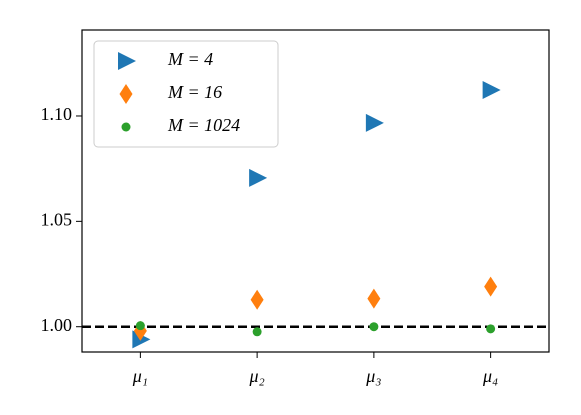 The height and width of the screenshot is (415, 581). I want to click on x-tick-label: μ₂, so click(256, 376).